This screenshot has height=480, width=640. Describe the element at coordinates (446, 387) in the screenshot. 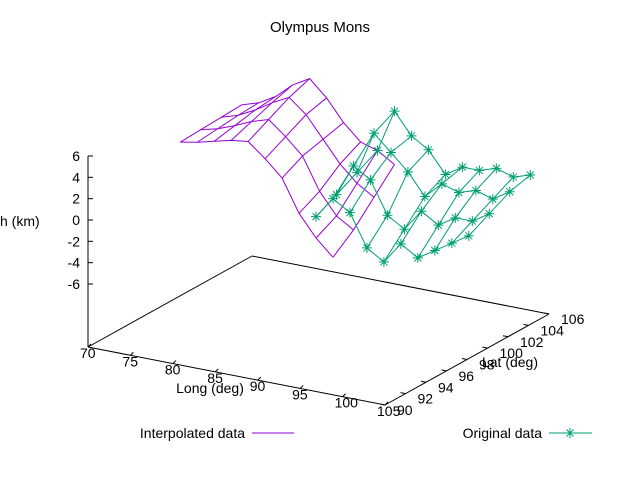

I see `y-tick-label: 94` at that location.